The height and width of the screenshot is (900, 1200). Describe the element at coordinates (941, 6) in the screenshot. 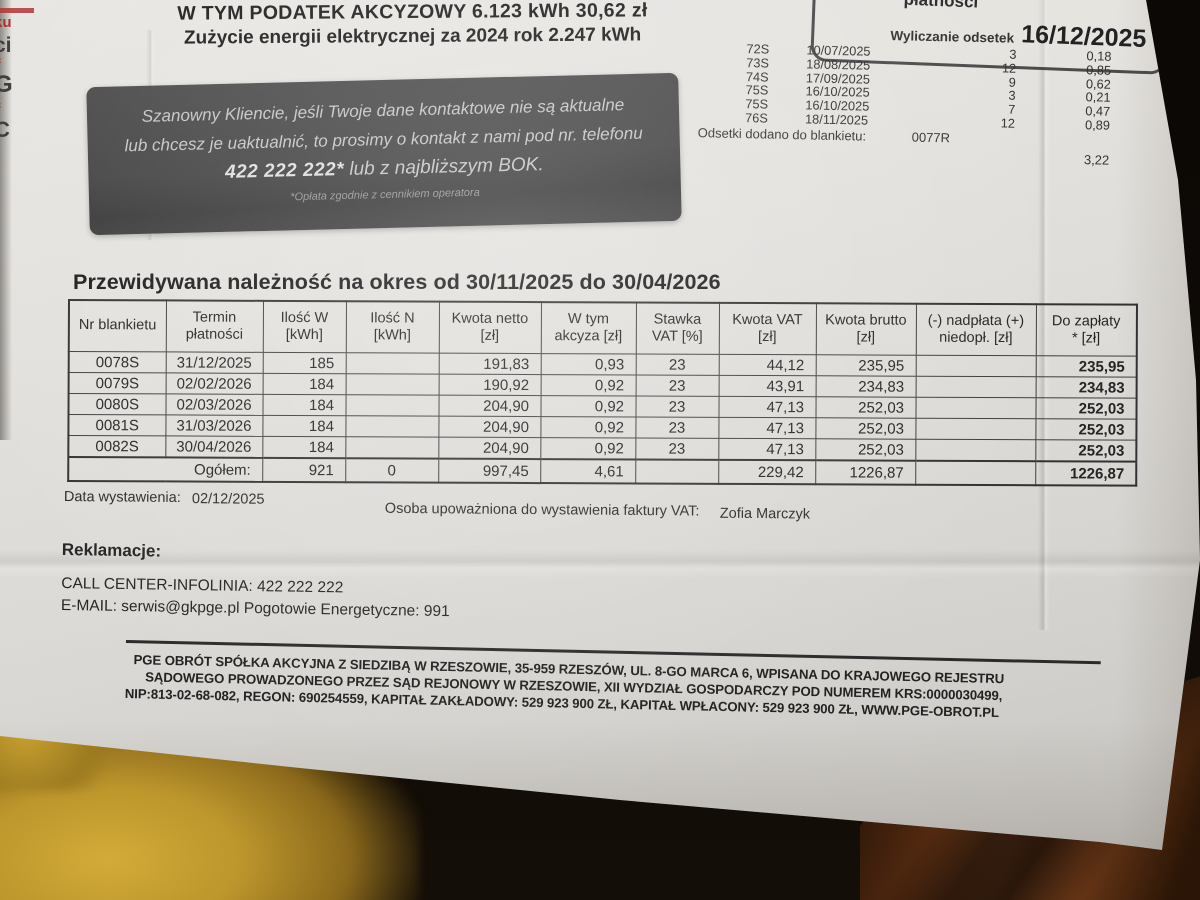

I see `due-label: płatności` at that location.